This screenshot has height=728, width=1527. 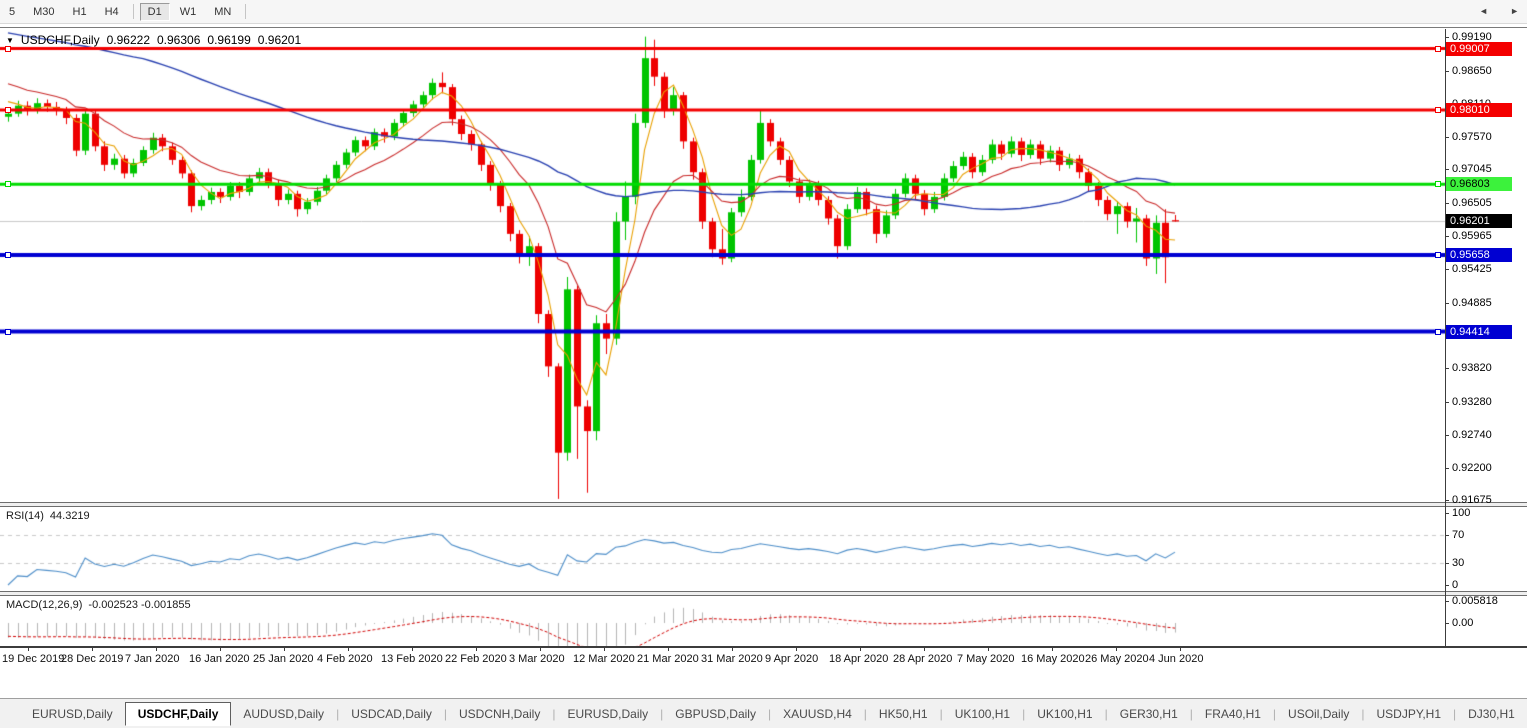 I want to click on chart-tab-usoil-daily: USOil,Daily, so click(x=1319, y=713).